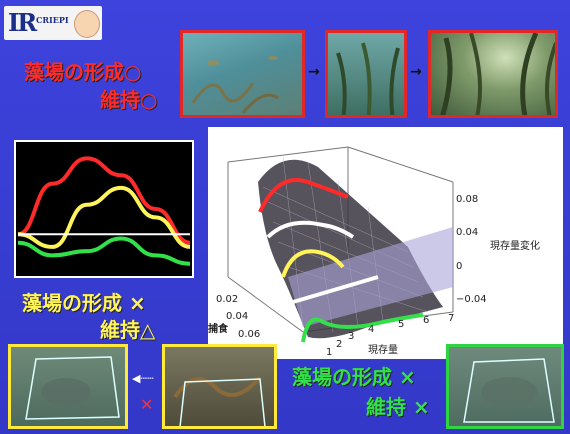  Describe the element at coordinates (129, 100) in the screenshot. I see `top-caption-line2: 維持○` at that location.